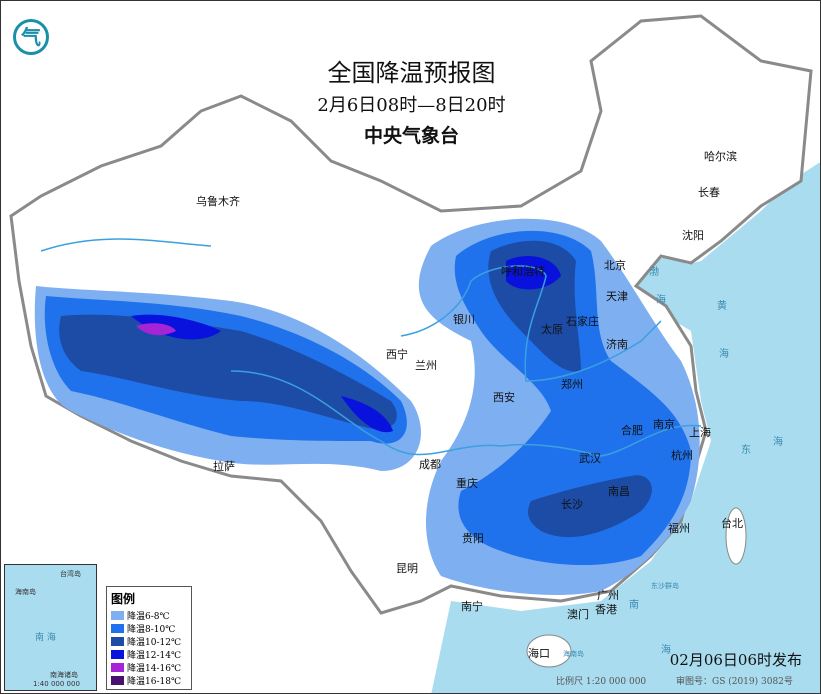 This screenshot has width=821, height=694. I want to click on city-label: 南昌, so click(619, 491).